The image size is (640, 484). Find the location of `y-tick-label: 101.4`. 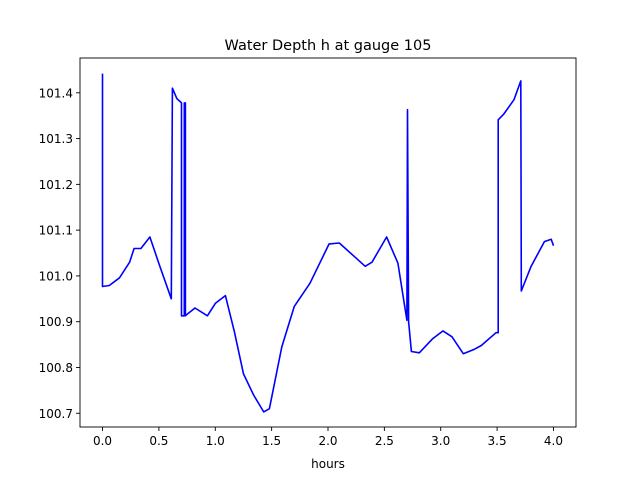

y-tick-label: 101.4 is located at coordinates (56, 93).